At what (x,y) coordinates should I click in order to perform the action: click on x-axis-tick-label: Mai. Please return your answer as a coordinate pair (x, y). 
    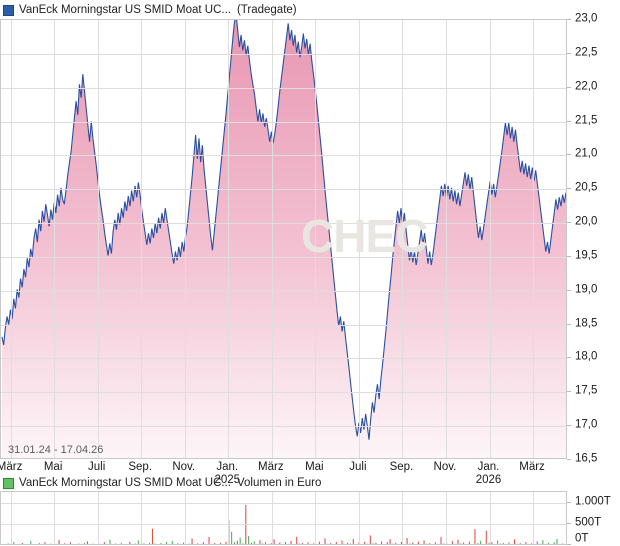
    Looking at the image, I should click on (314, 467).